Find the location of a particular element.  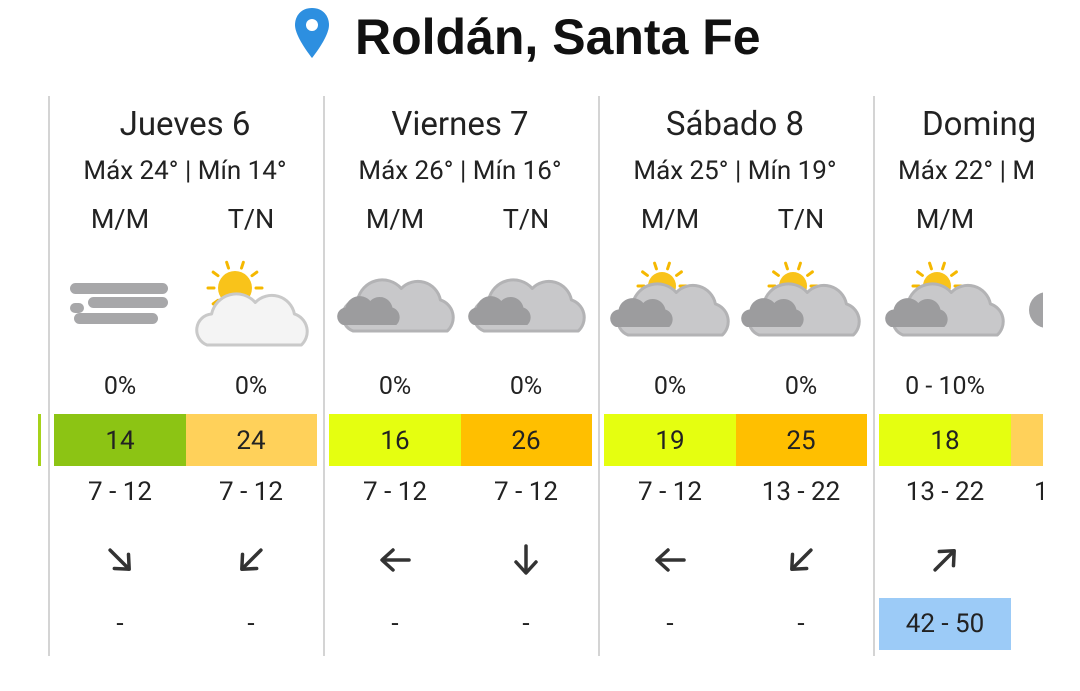

temperature: 26 is located at coordinates (526, 441).